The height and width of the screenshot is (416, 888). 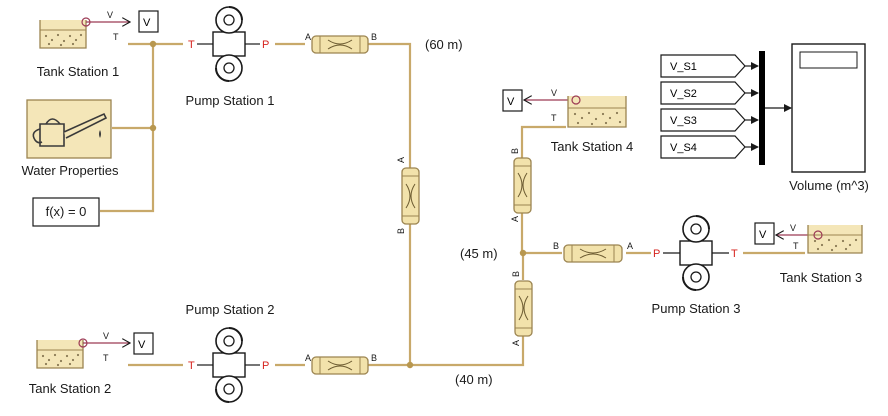 What do you see at coordinates (683, 67) in the screenshot?
I see `svg-text: V_S1` at bounding box center [683, 67].